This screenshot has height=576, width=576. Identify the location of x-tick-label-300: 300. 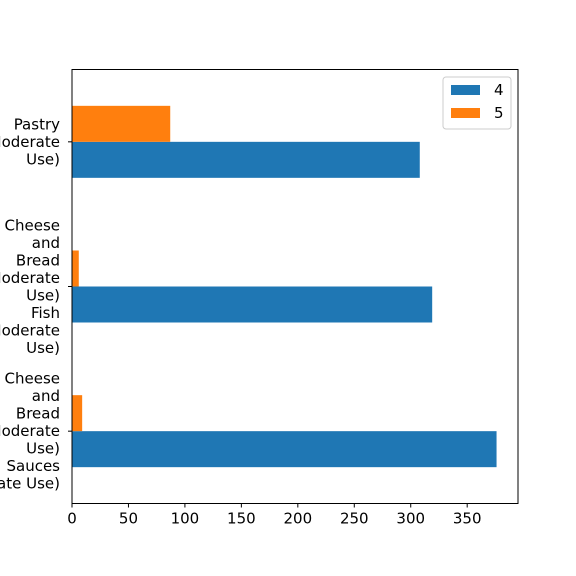
(410, 519).